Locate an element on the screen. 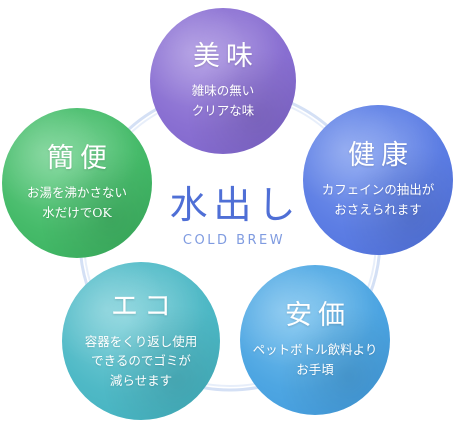  benefit-price-description: ペットボトル飲料より お手頃 is located at coordinates (315, 359).